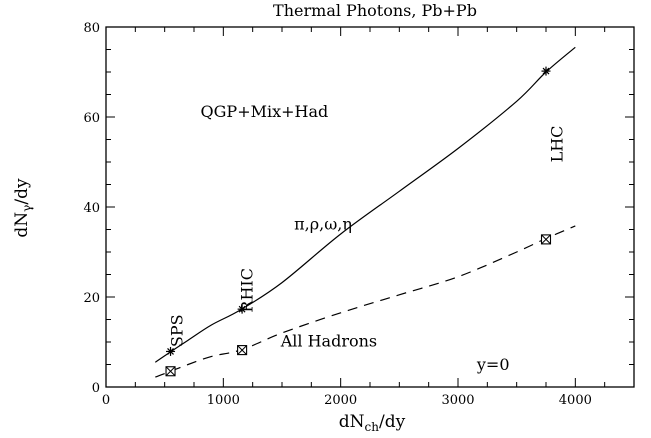 This screenshot has height=438, width=651. What do you see at coordinates (340, 400) in the screenshot?
I see `x-tick-label: 2000` at bounding box center [340, 400].